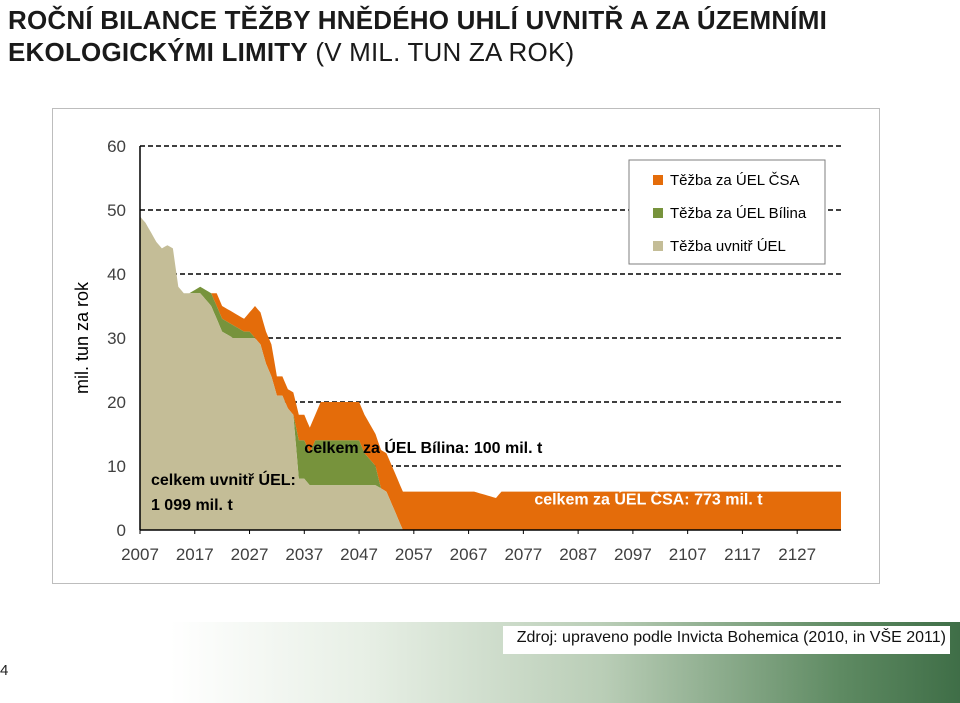 The image size is (960, 703). What do you see at coordinates (578, 554) in the screenshot?
I see `x-tick-label: 2087` at bounding box center [578, 554].